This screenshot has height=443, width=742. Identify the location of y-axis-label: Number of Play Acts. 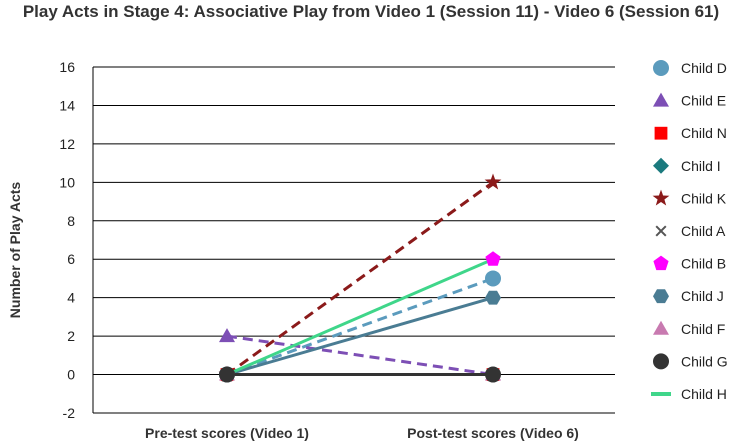
(15, 250).